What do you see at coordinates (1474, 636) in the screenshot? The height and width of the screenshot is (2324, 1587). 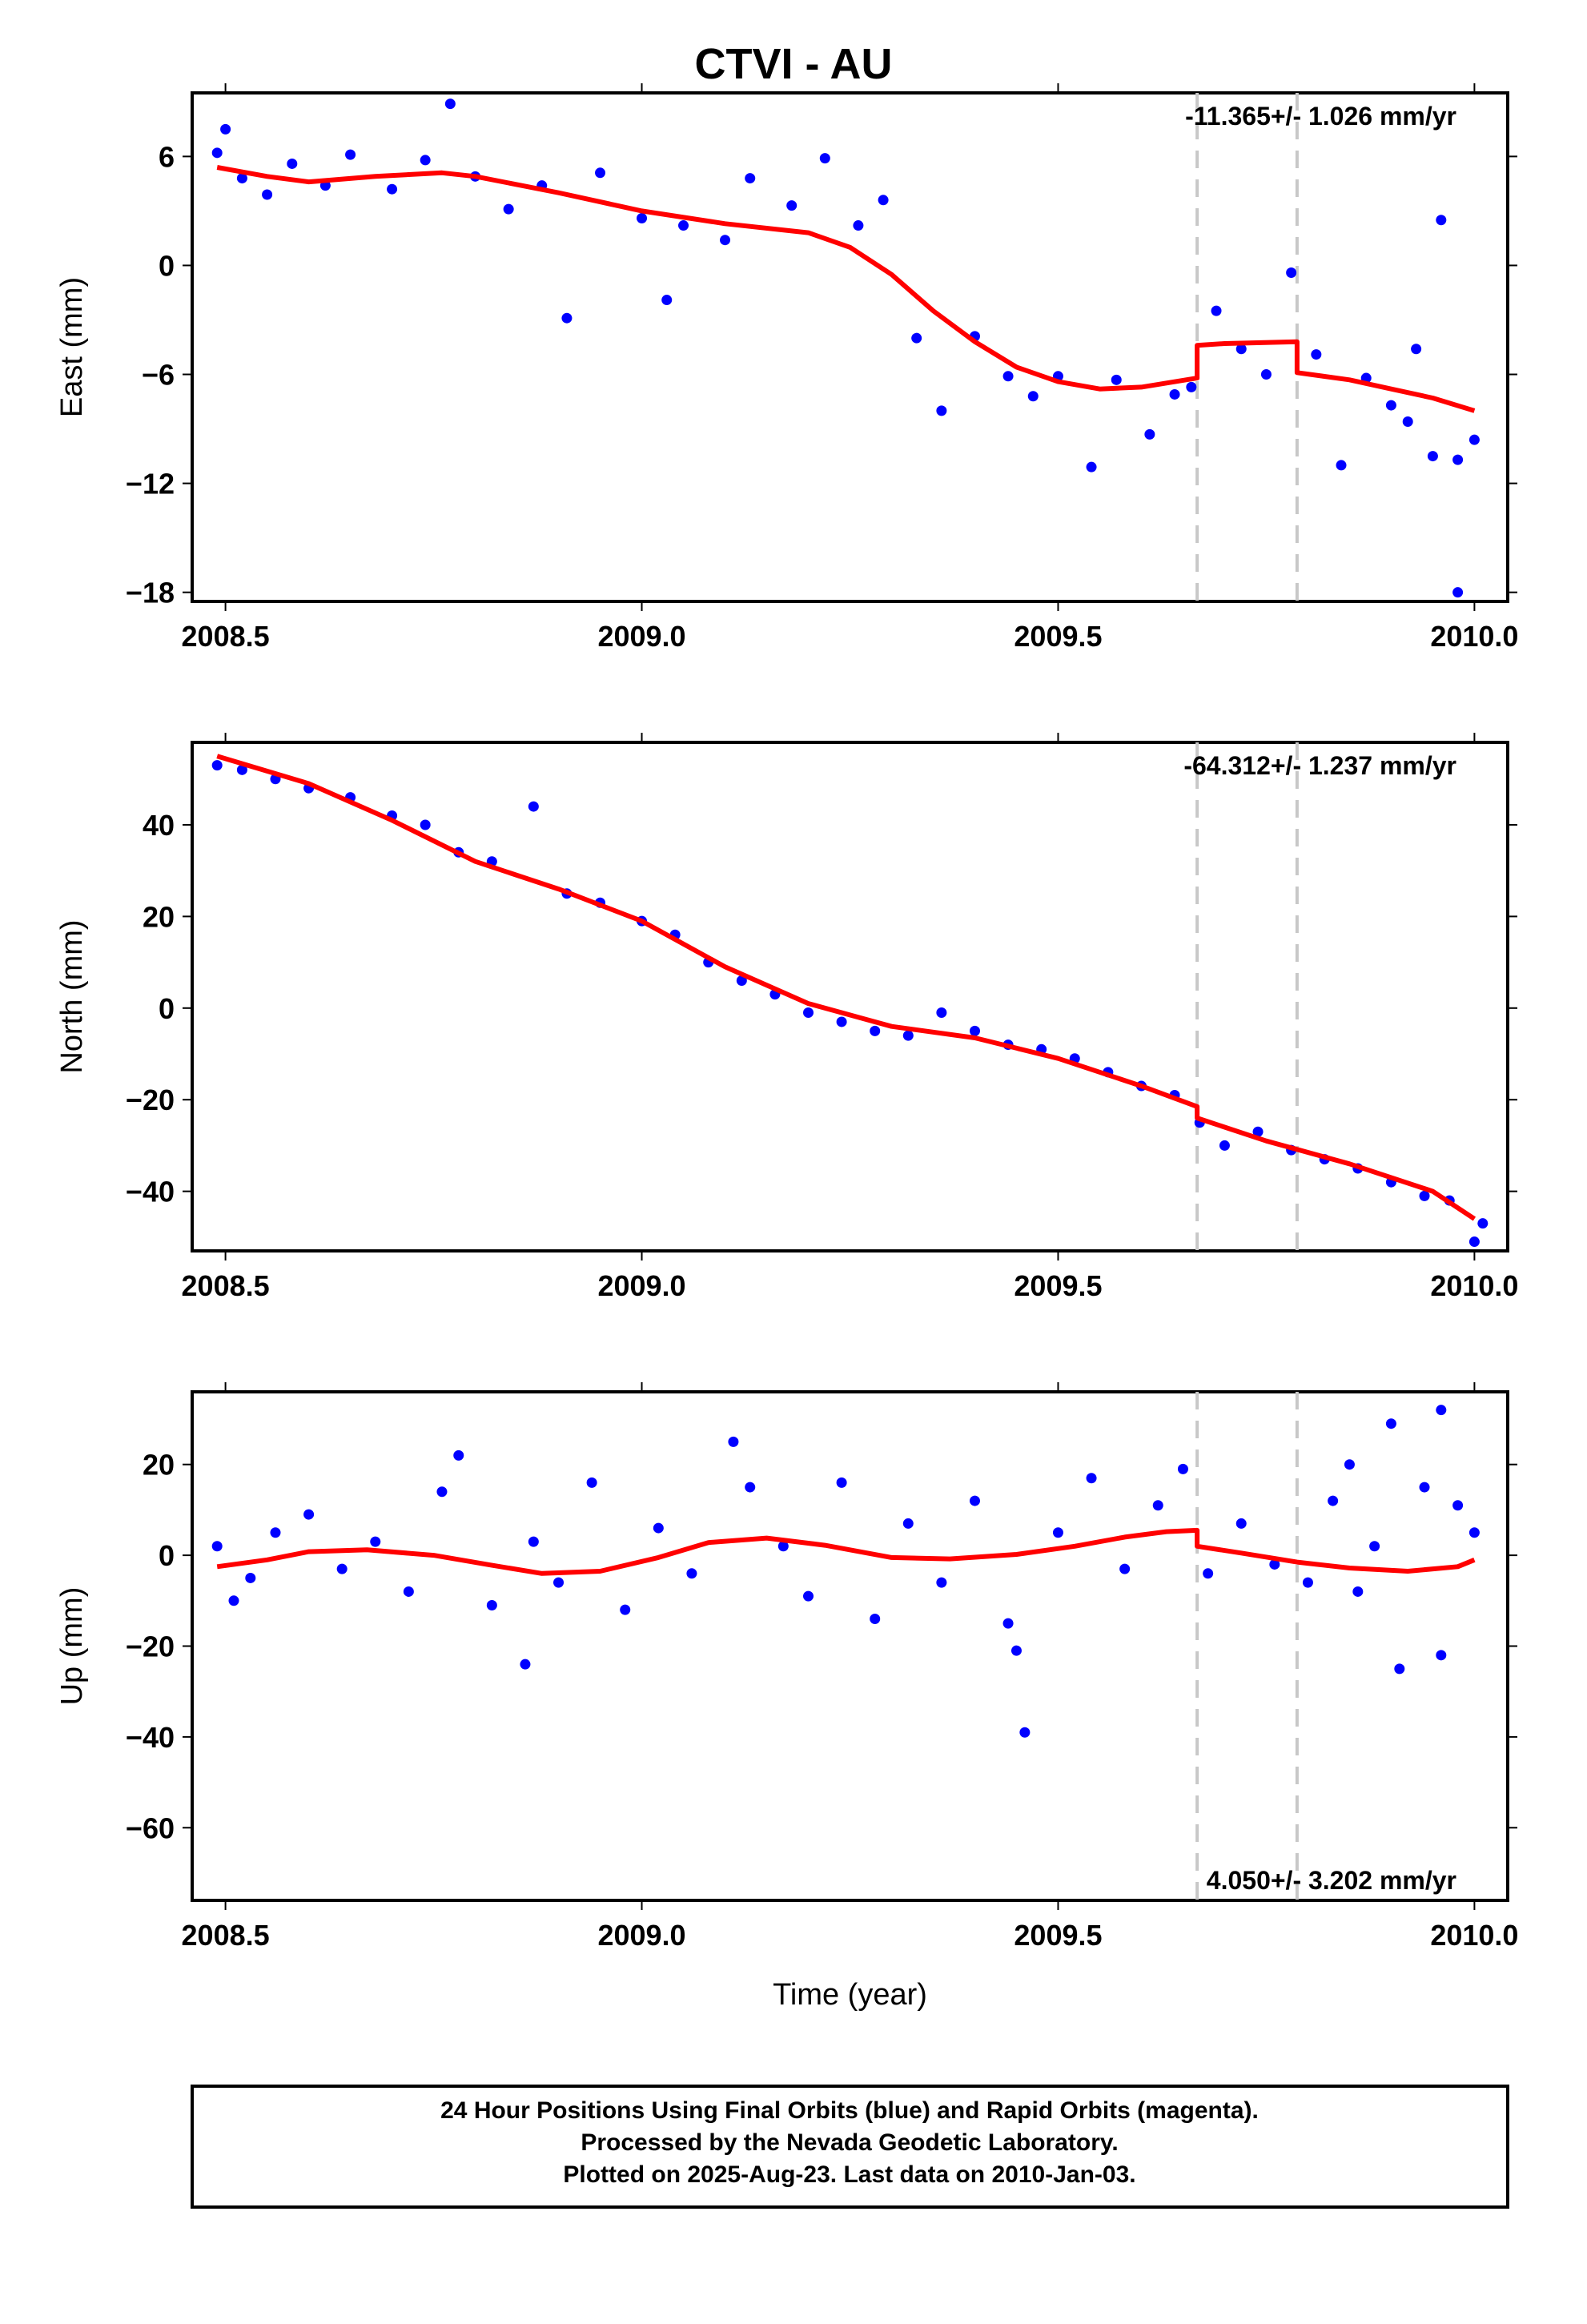 I see `east-x-tick-label: 2010.0` at bounding box center [1474, 636].